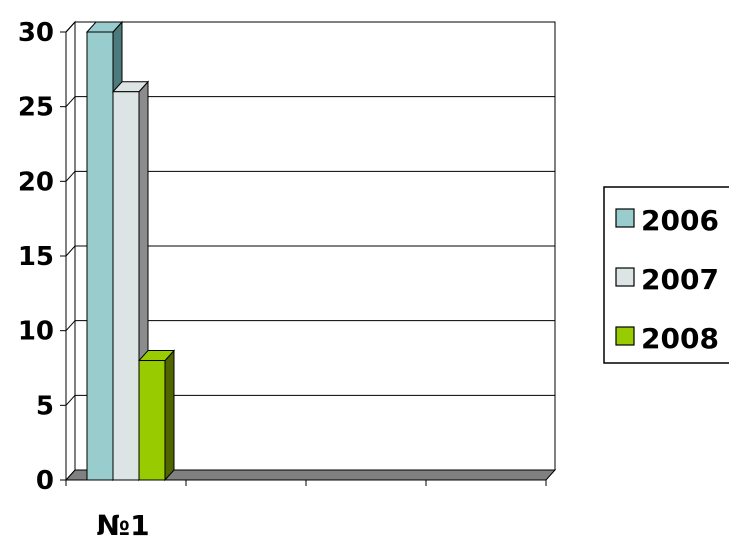 This screenshot has height=536, width=729. Describe the element at coordinates (680, 279) in the screenshot. I see `legend-label: 2007` at that location.